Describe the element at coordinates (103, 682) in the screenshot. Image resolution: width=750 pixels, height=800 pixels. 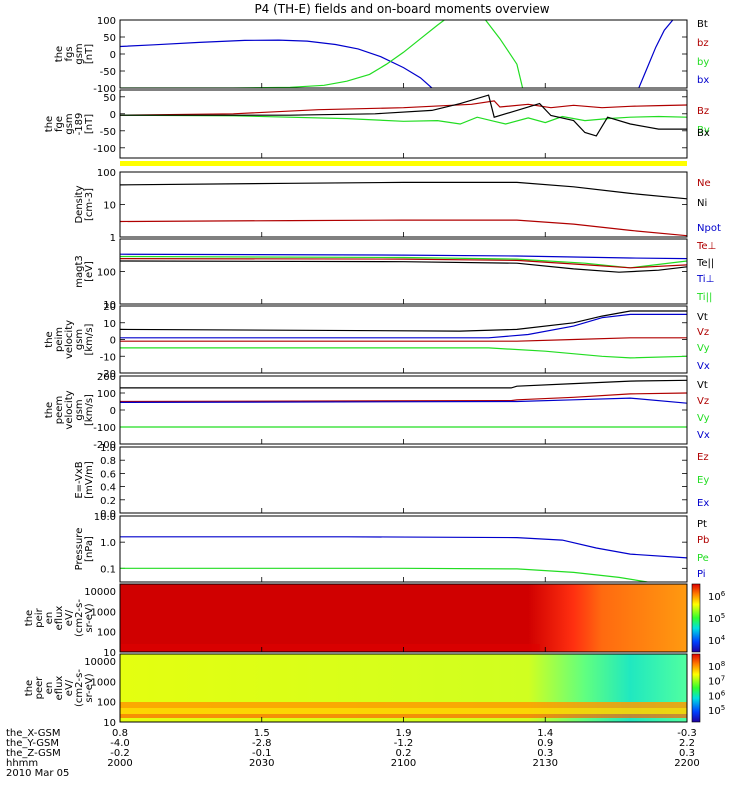
I see `y-tick-label: 1000` at that location.